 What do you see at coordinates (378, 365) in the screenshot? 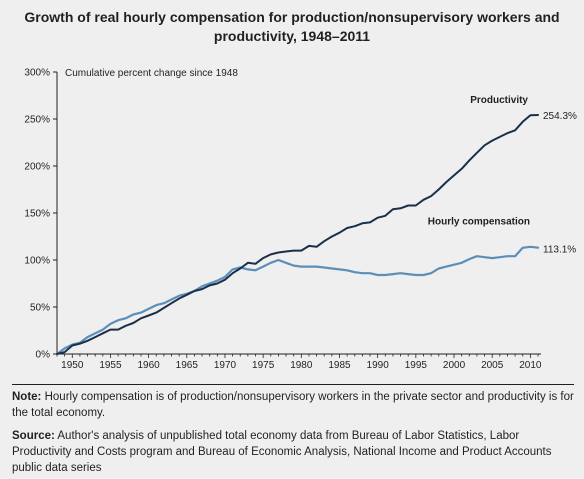
I see `x-tick-label: 1990` at bounding box center [378, 365].